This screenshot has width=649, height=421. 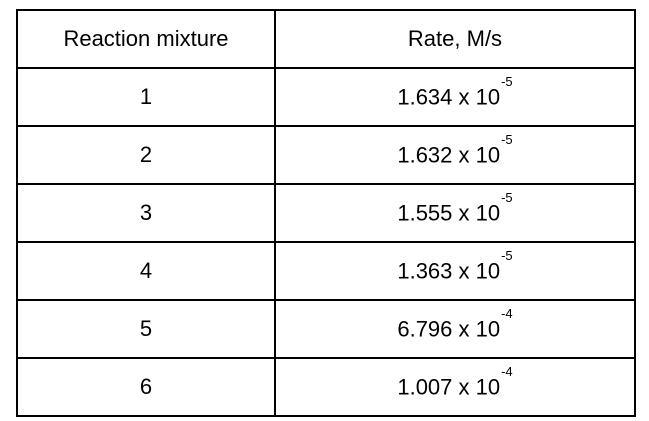 I want to click on mixture-cell: 6, so click(x=146, y=387).